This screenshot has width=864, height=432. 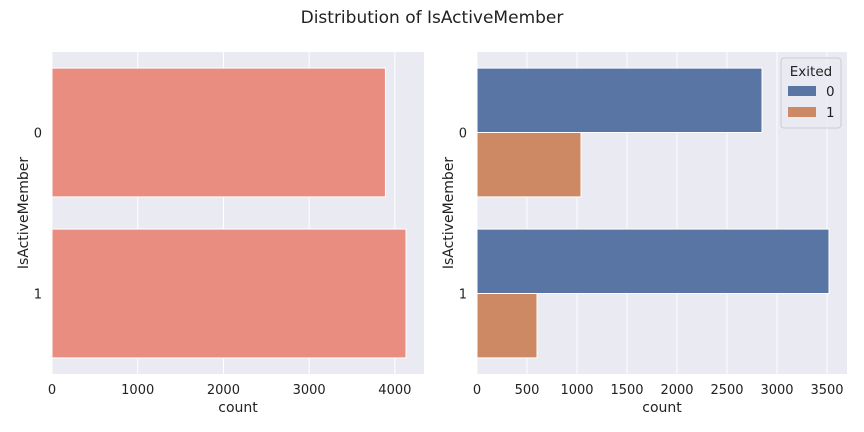 I want to click on left-chart-x-axis-label: count, so click(x=238, y=408).